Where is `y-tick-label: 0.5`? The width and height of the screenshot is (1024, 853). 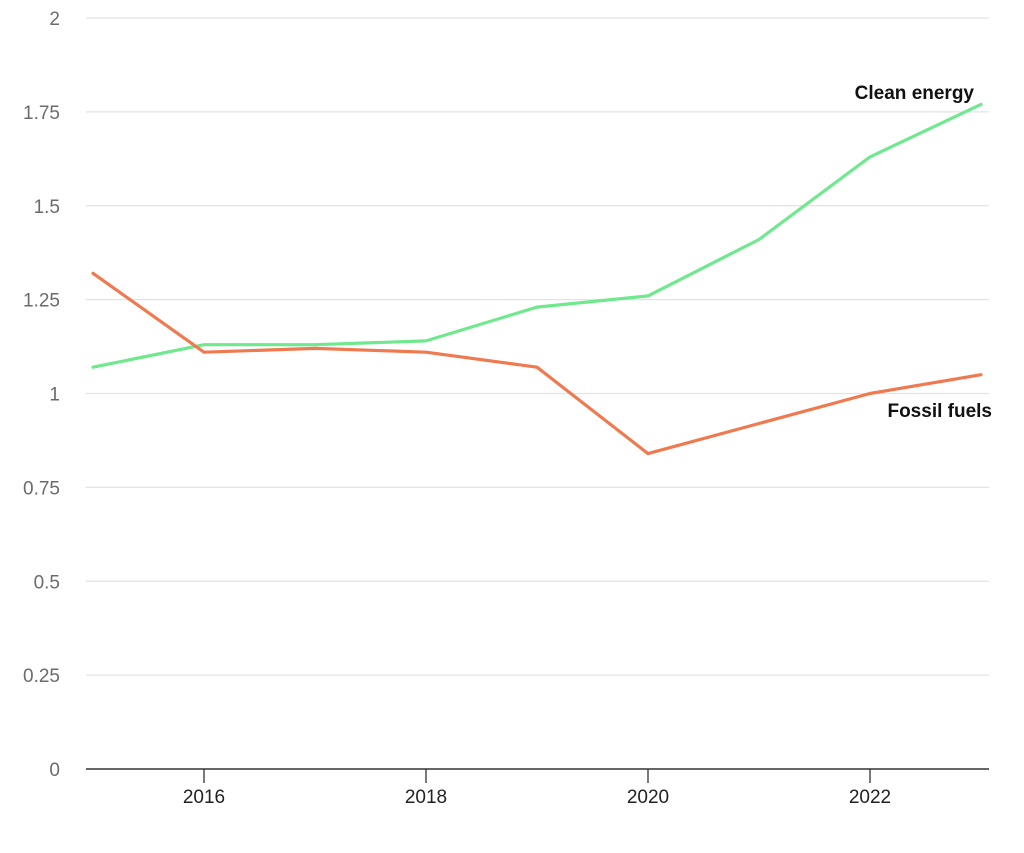
y-tick-label: 0.5 is located at coordinates (47, 582).